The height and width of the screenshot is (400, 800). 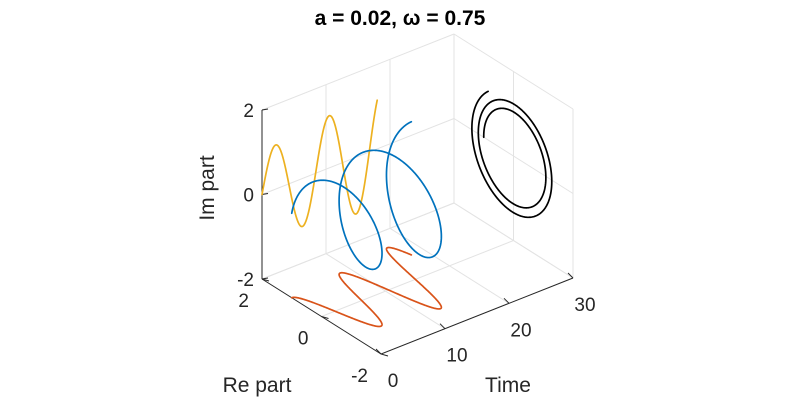 What do you see at coordinates (400, 18) in the screenshot?
I see `chart-title: a = 0.02, ω = 0.75` at bounding box center [400, 18].